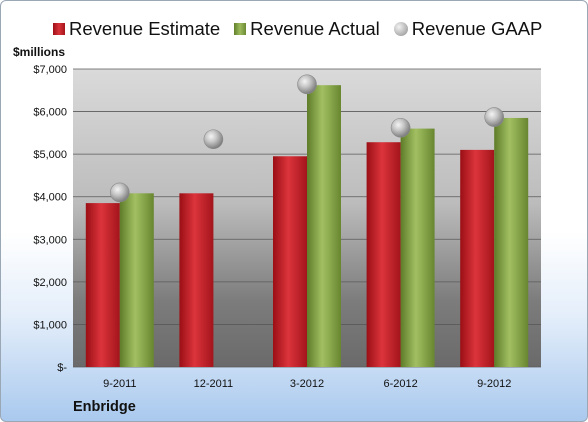 The image size is (588, 422). Describe the element at coordinates (50, 283) in the screenshot. I see `y-tick-label: $2,000` at that location.